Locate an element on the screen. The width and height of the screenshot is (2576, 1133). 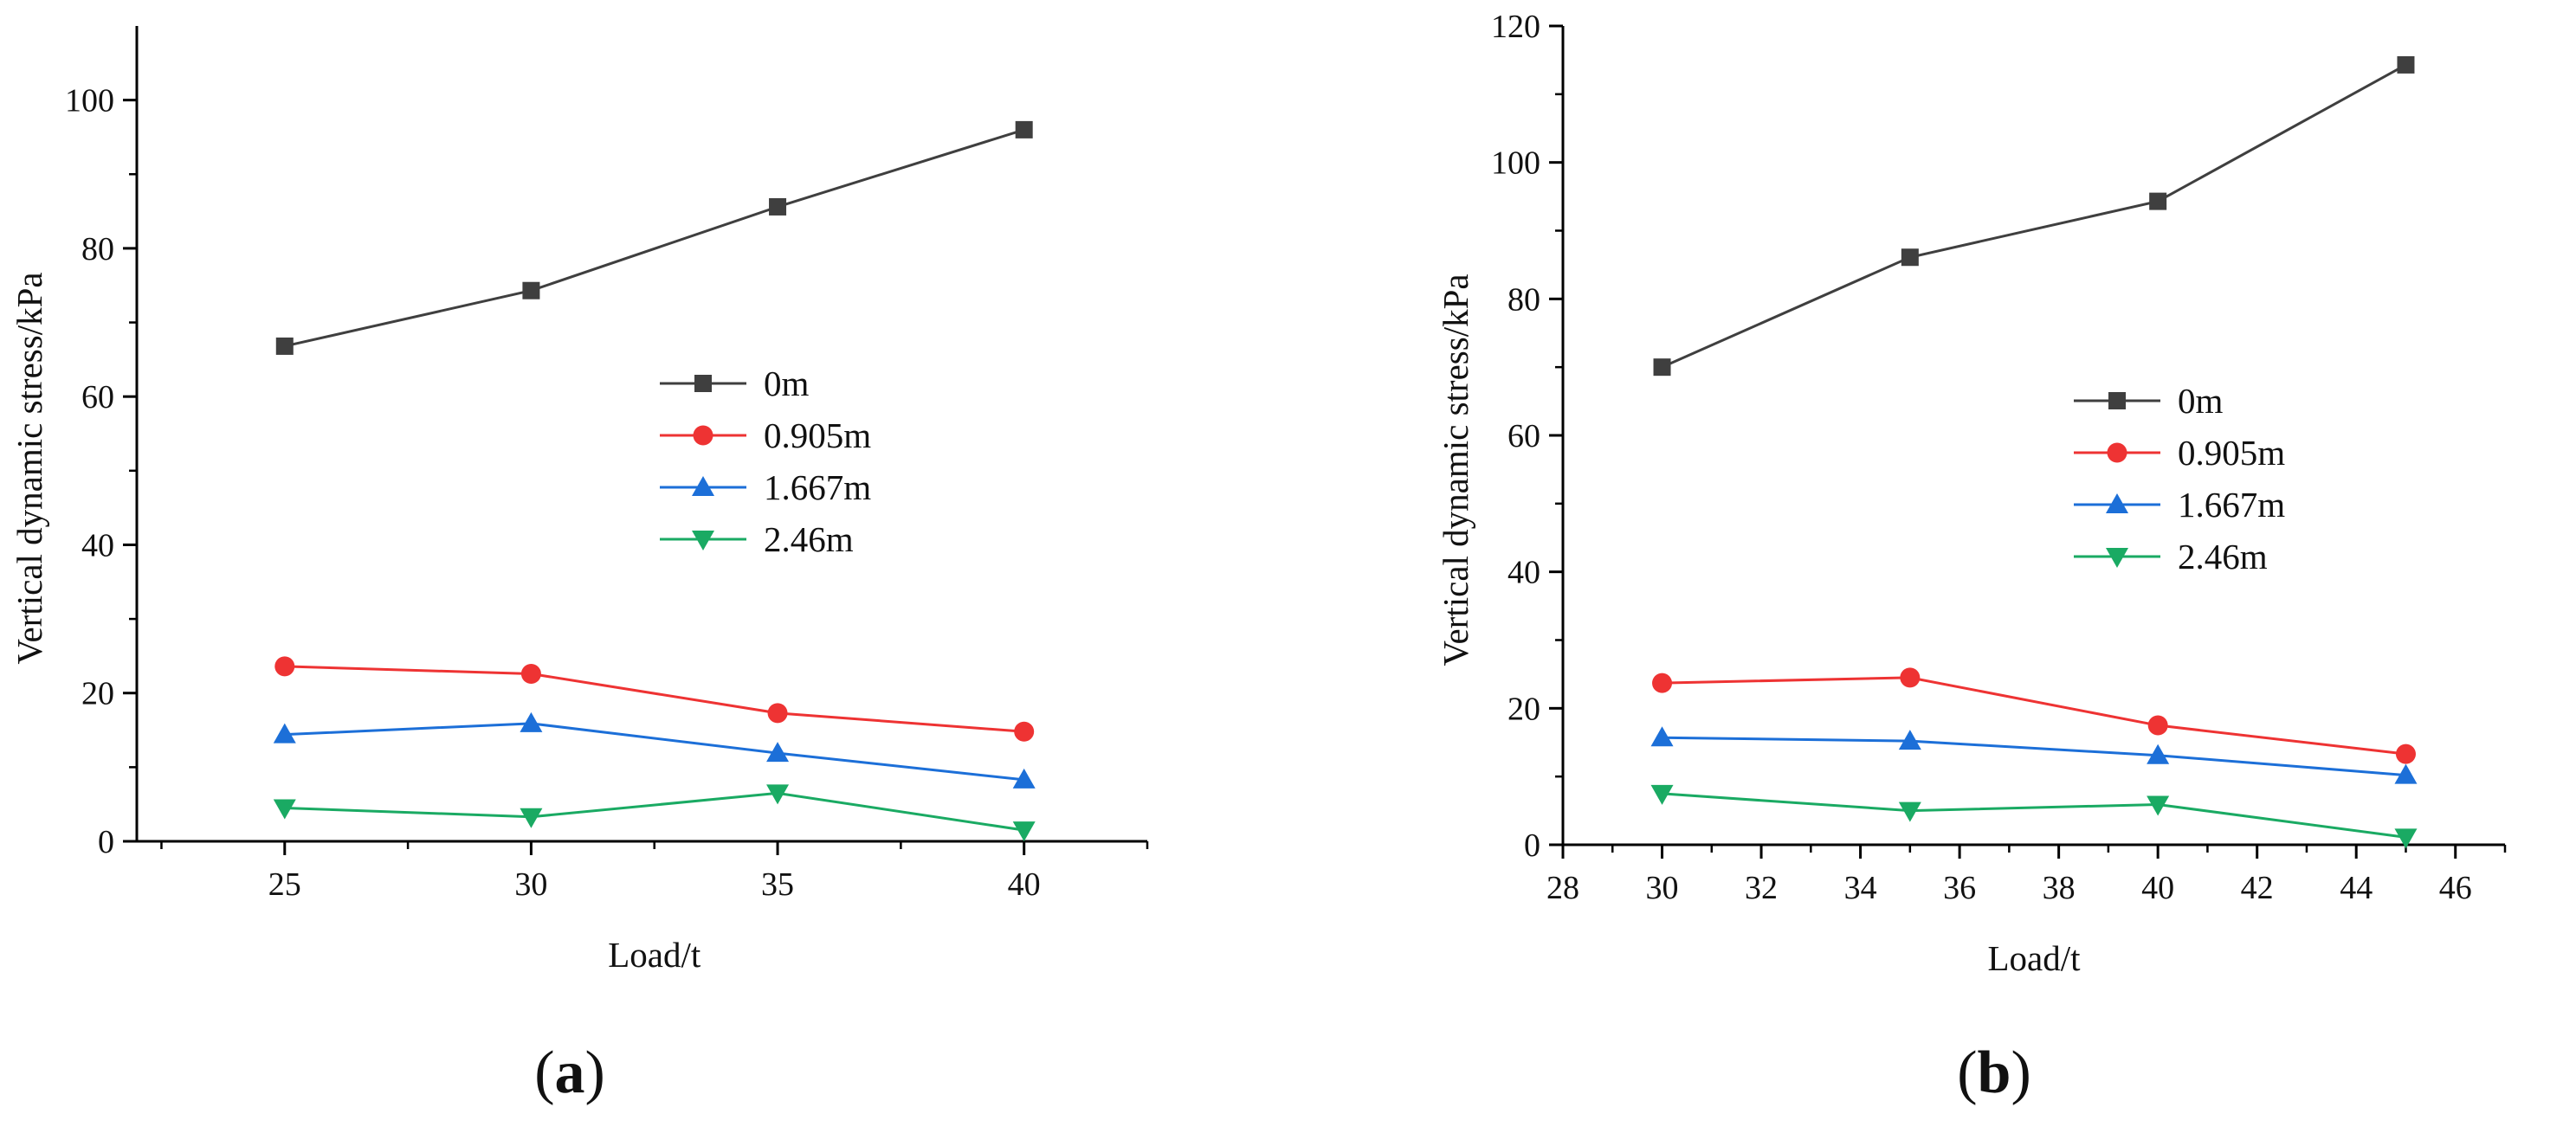
chart-b-panel-label: (b) is located at coordinates (1994, 1073).